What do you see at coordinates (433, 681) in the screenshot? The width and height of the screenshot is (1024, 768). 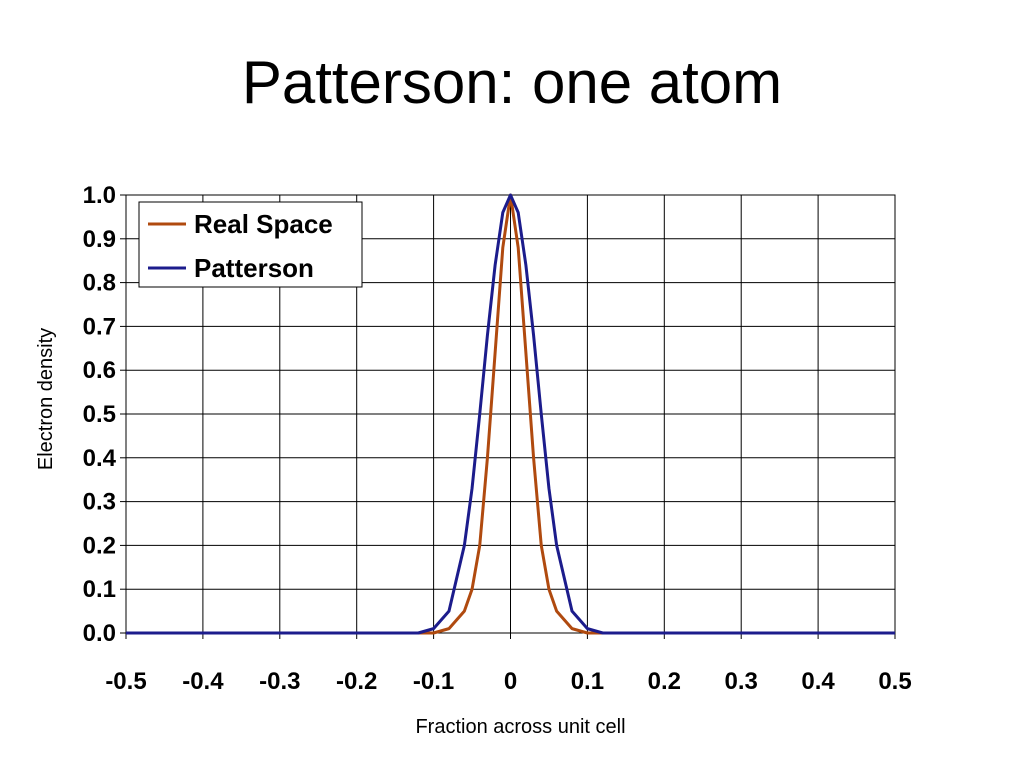 I see `x-tick-label: -0.1` at bounding box center [433, 681].